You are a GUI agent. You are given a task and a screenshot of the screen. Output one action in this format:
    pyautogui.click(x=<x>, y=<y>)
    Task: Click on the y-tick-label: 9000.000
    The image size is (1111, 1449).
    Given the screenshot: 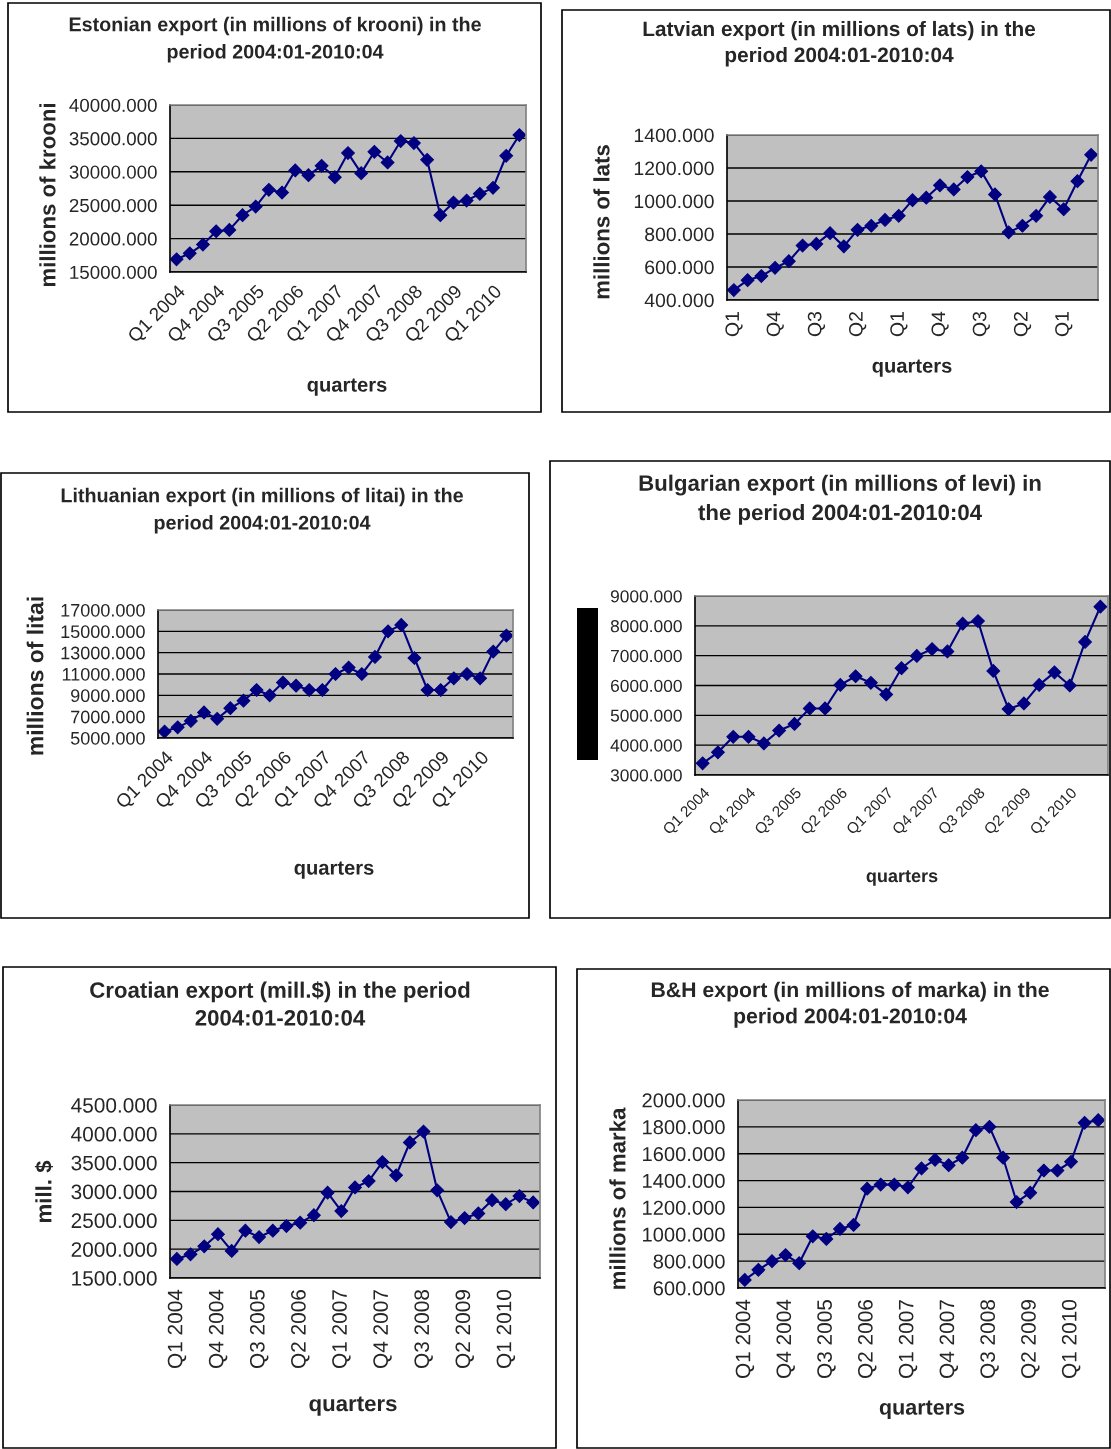 What is the action you would take?
    pyautogui.click(x=646, y=596)
    